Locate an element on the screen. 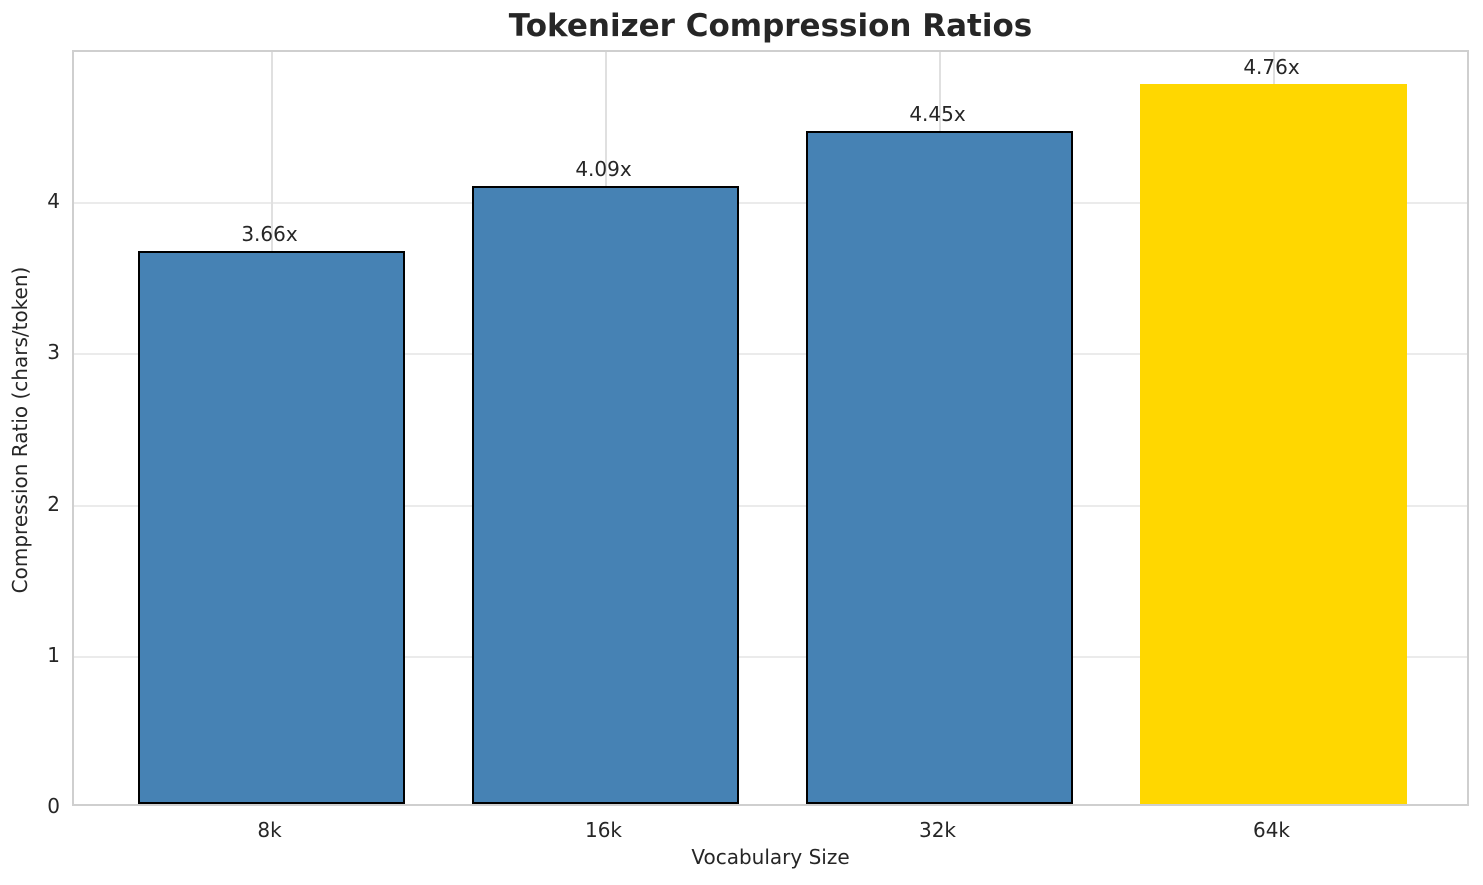  y-tick-label: 4 is located at coordinates (53, 201).